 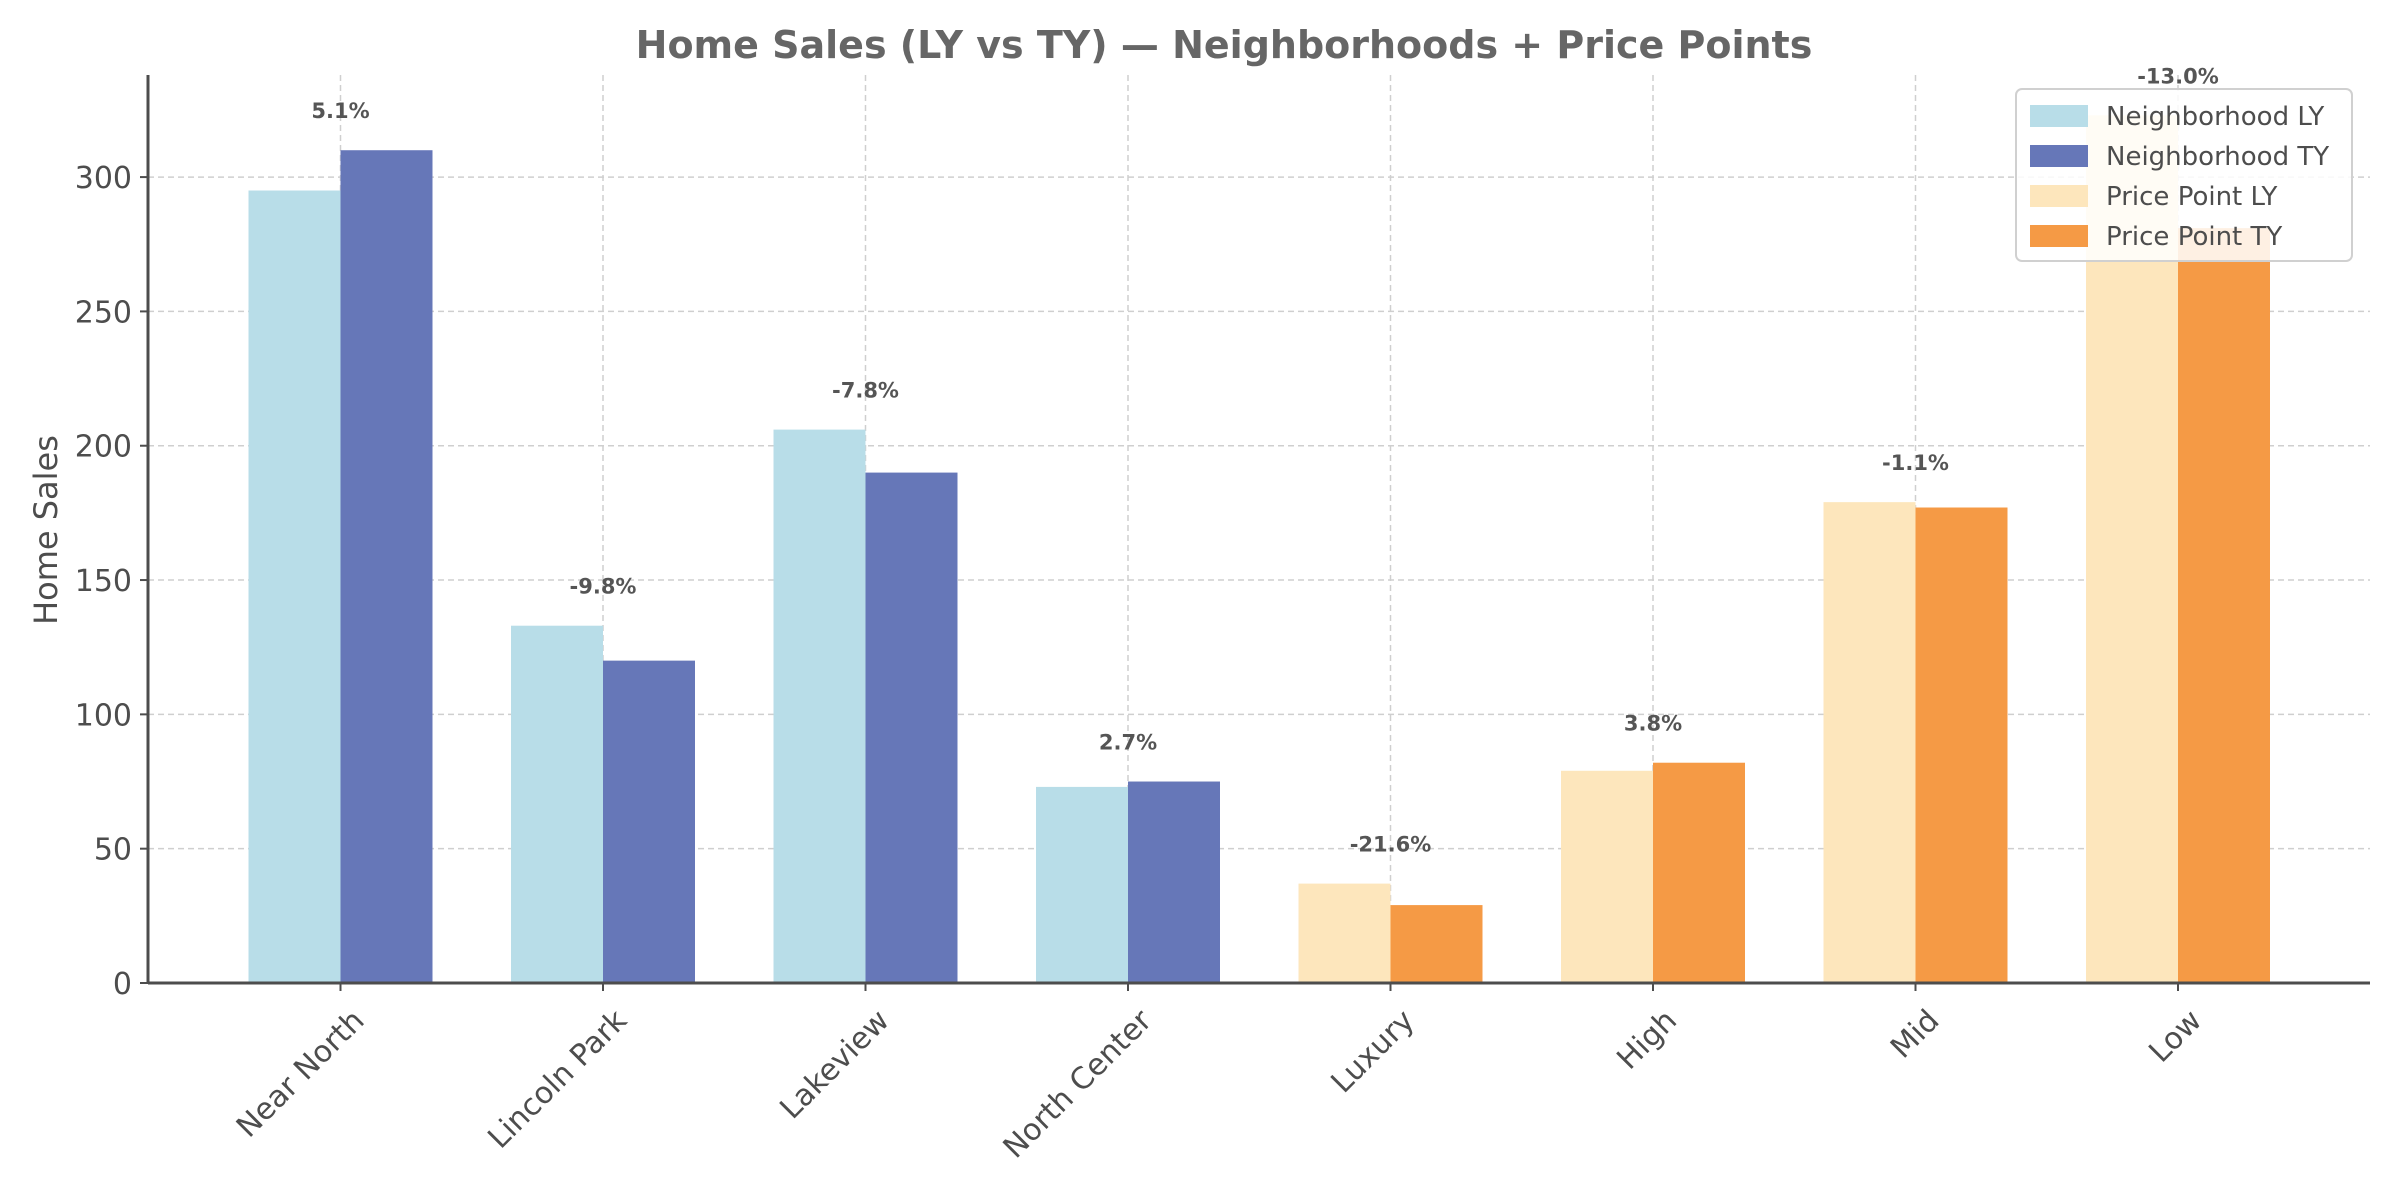 What do you see at coordinates (649, 821) in the screenshot?
I see `bar-lincoln-park-neighborhood-ty: Neighborhood TY: 120` at bounding box center [649, 821].